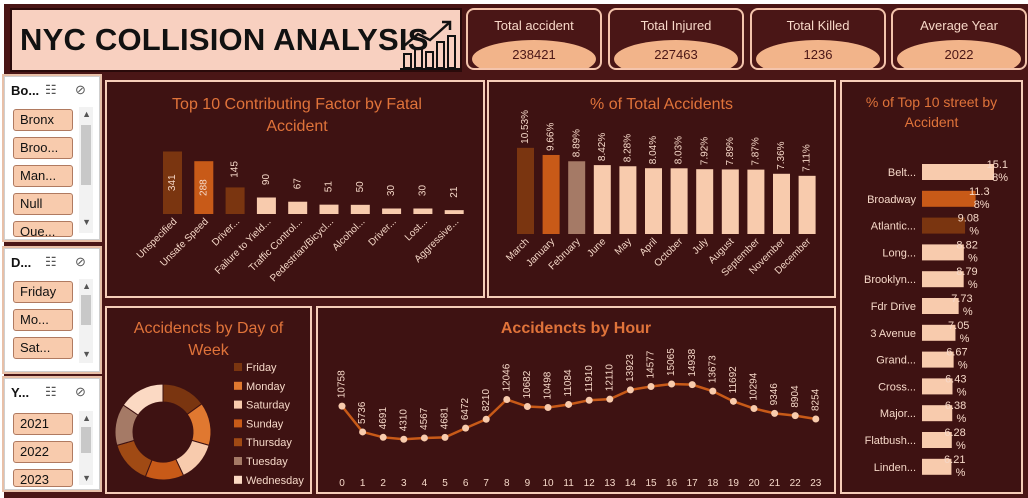 The height and width of the screenshot is (498, 1028). What do you see at coordinates (43, 120) in the screenshot?
I see `slicer-item: Bronx` at bounding box center [43, 120].